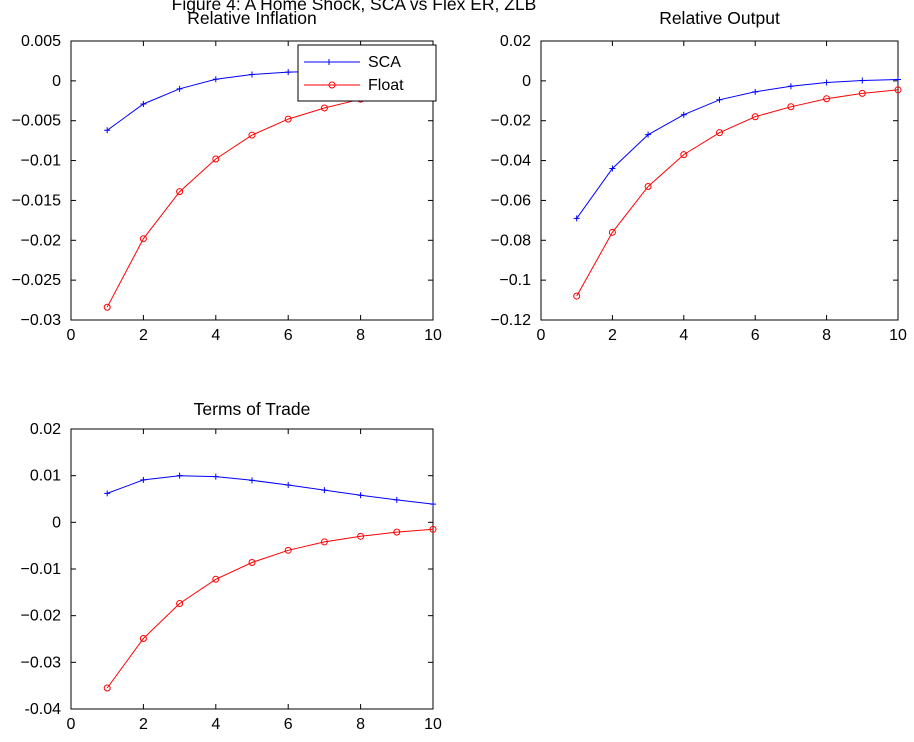 This screenshot has height=742, width=914. Describe the element at coordinates (511, 161) in the screenshot. I see `y-tick-label: −0.04` at that location.